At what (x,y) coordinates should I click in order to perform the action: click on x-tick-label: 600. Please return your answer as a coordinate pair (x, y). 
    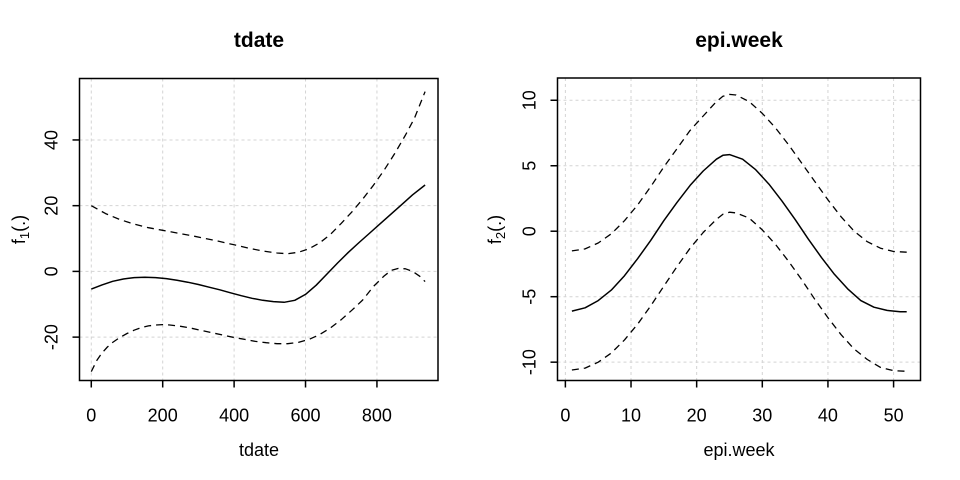
    Looking at the image, I should click on (306, 416).